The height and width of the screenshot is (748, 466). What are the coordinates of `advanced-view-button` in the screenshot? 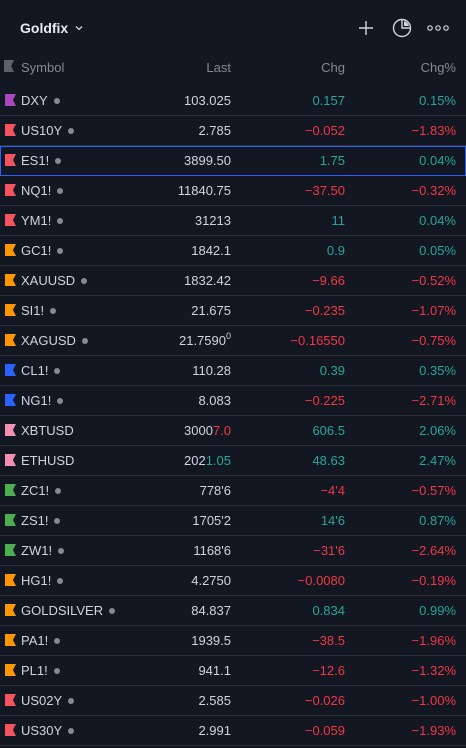 It's located at (402, 28).